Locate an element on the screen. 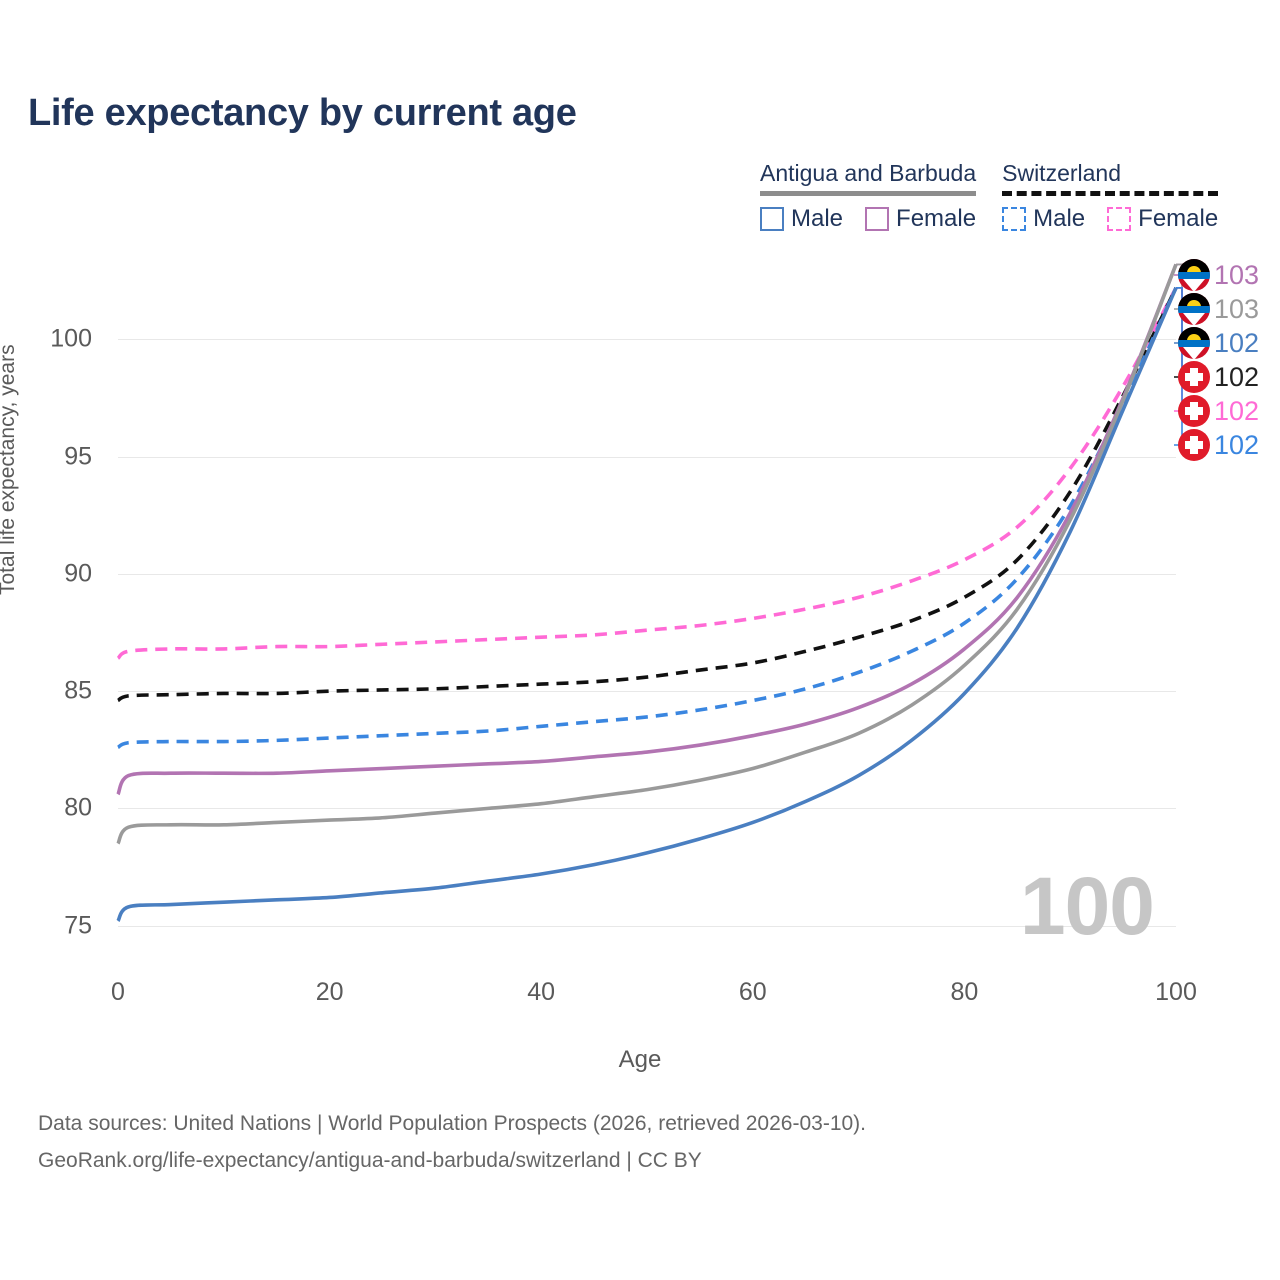  end-label-switzerland-total: 102 is located at coordinates (1218, 377).